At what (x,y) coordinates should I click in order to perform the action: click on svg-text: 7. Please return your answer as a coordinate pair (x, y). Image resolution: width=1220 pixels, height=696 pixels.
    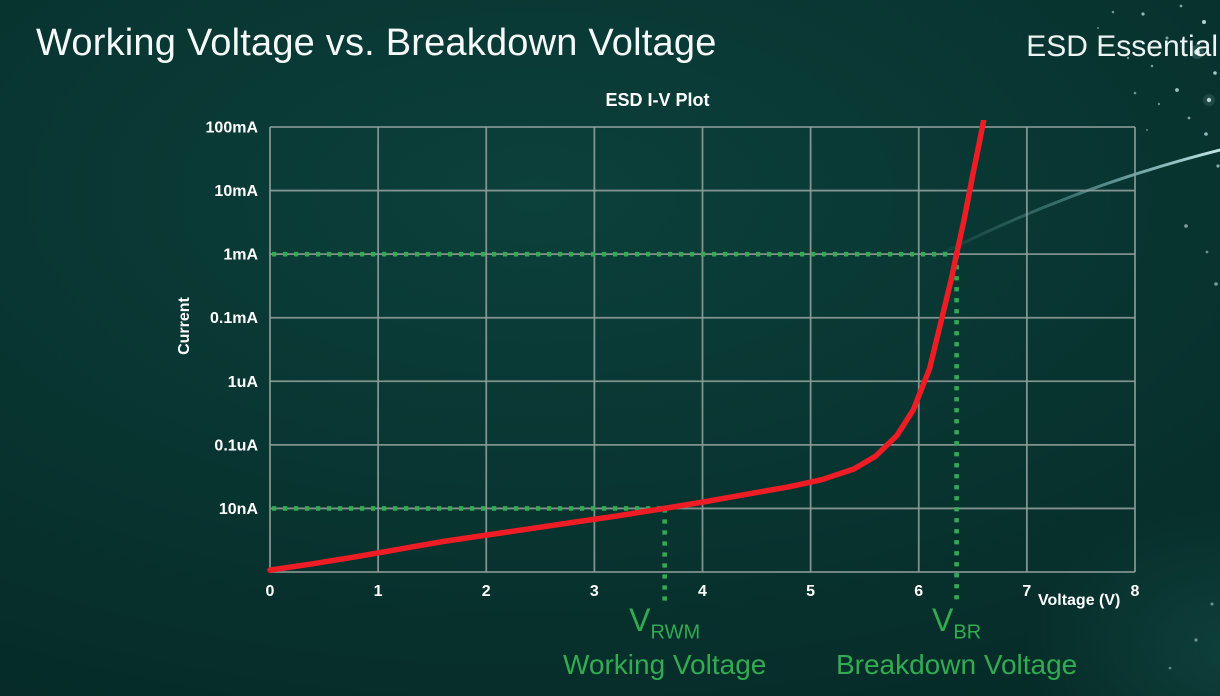
    Looking at the image, I should click on (1026, 591).